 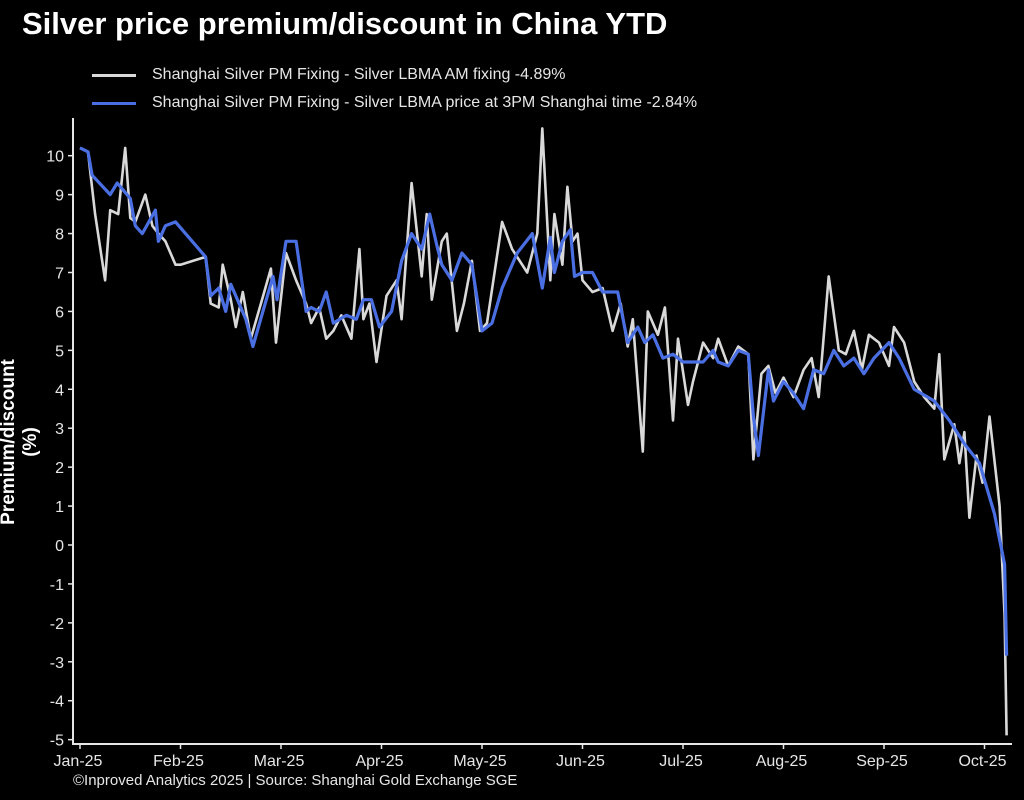 What do you see at coordinates (59, 546) in the screenshot?
I see `y-tick-label: 0` at bounding box center [59, 546].